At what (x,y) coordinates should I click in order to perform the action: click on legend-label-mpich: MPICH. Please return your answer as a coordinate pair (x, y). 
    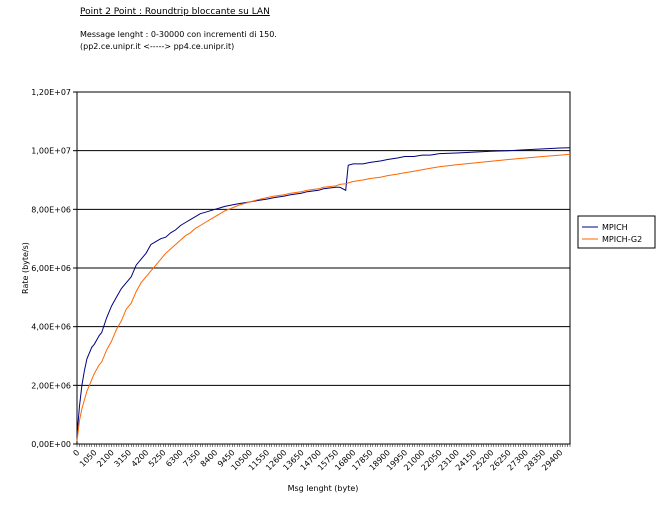
    Looking at the image, I should click on (615, 227).